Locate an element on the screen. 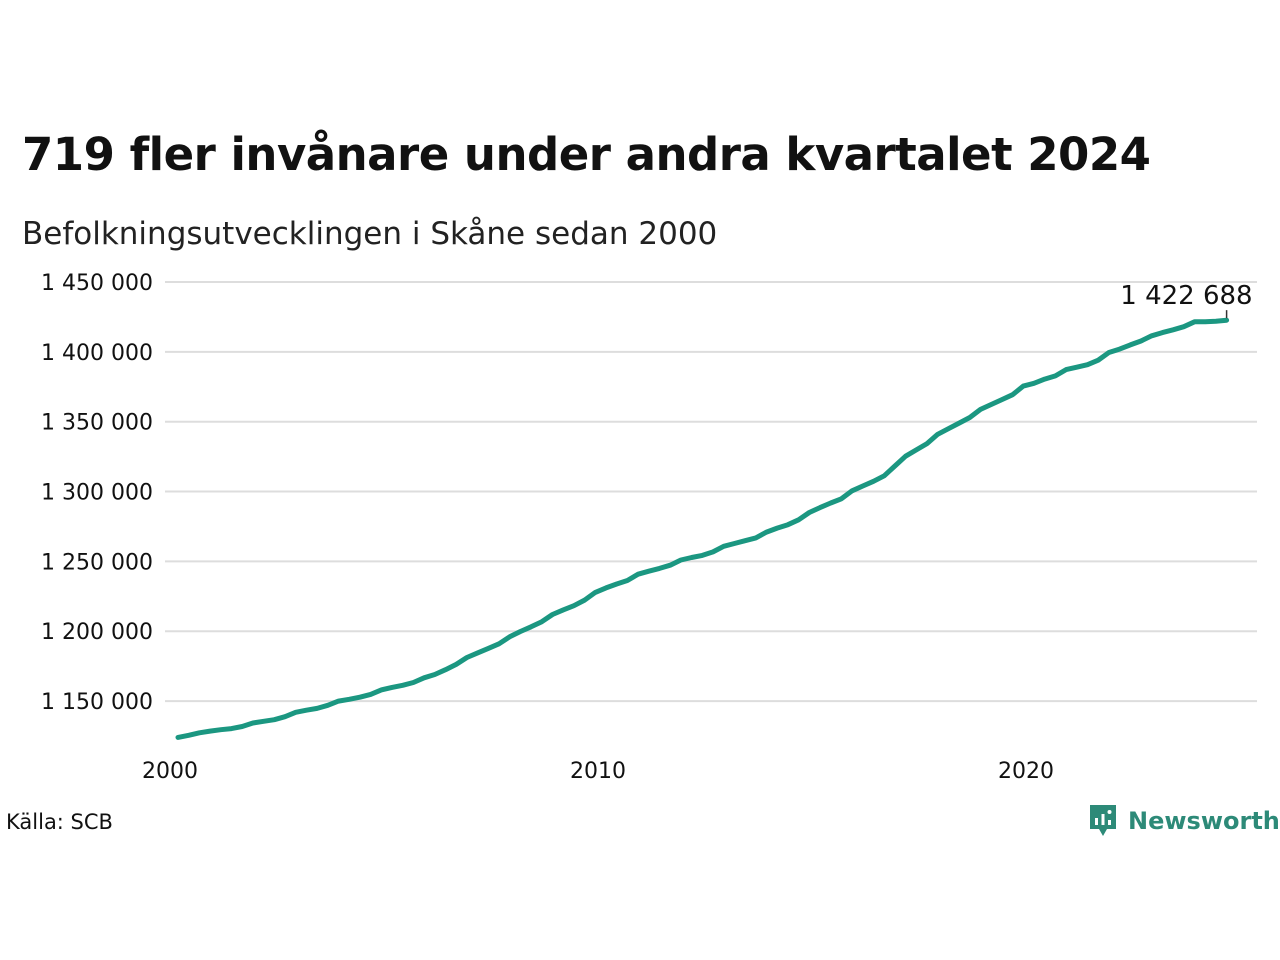 This screenshot has width=1280, height=960. x-axis: 2000 2010 2020 is located at coordinates (598, 771).